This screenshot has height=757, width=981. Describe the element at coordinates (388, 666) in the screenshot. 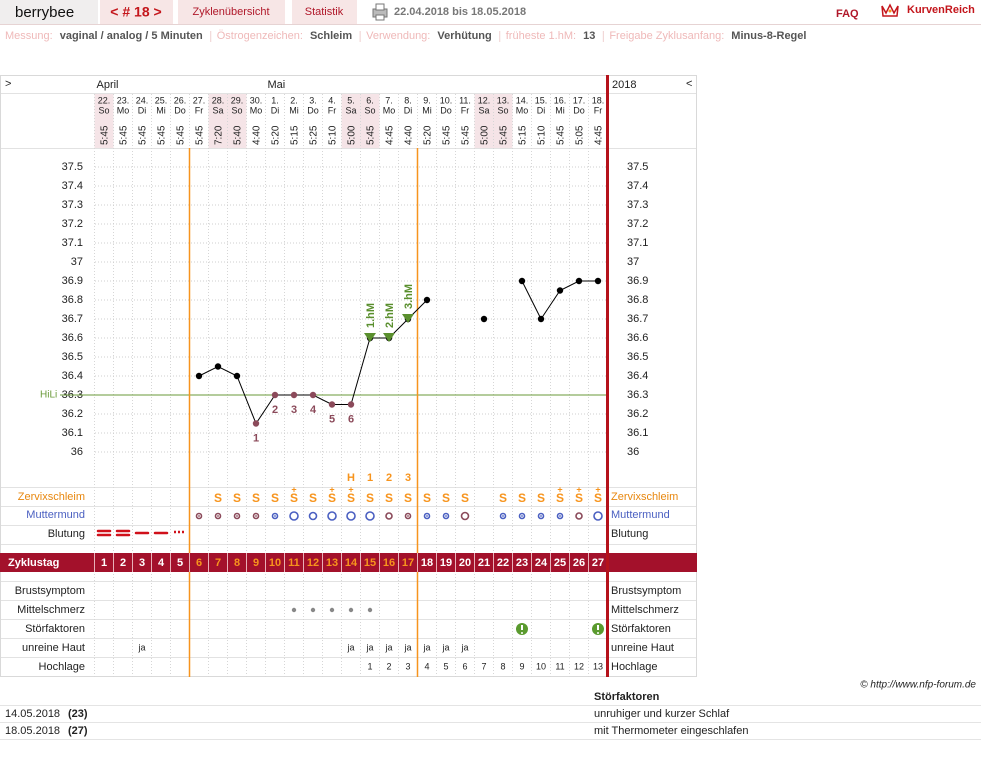

I see `high-day: 2` at that location.